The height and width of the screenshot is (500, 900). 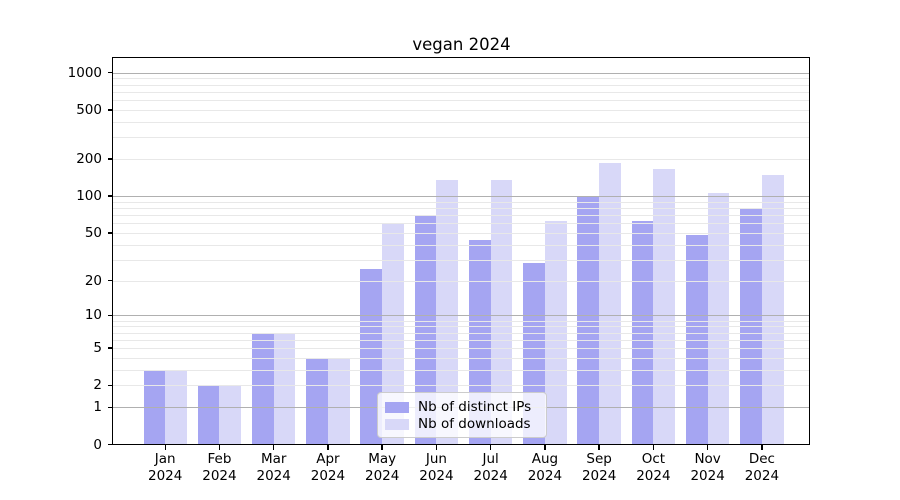 What do you see at coordinates (490, 447) in the screenshot?
I see `x-tick-Jul-2024` at bounding box center [490, 447].